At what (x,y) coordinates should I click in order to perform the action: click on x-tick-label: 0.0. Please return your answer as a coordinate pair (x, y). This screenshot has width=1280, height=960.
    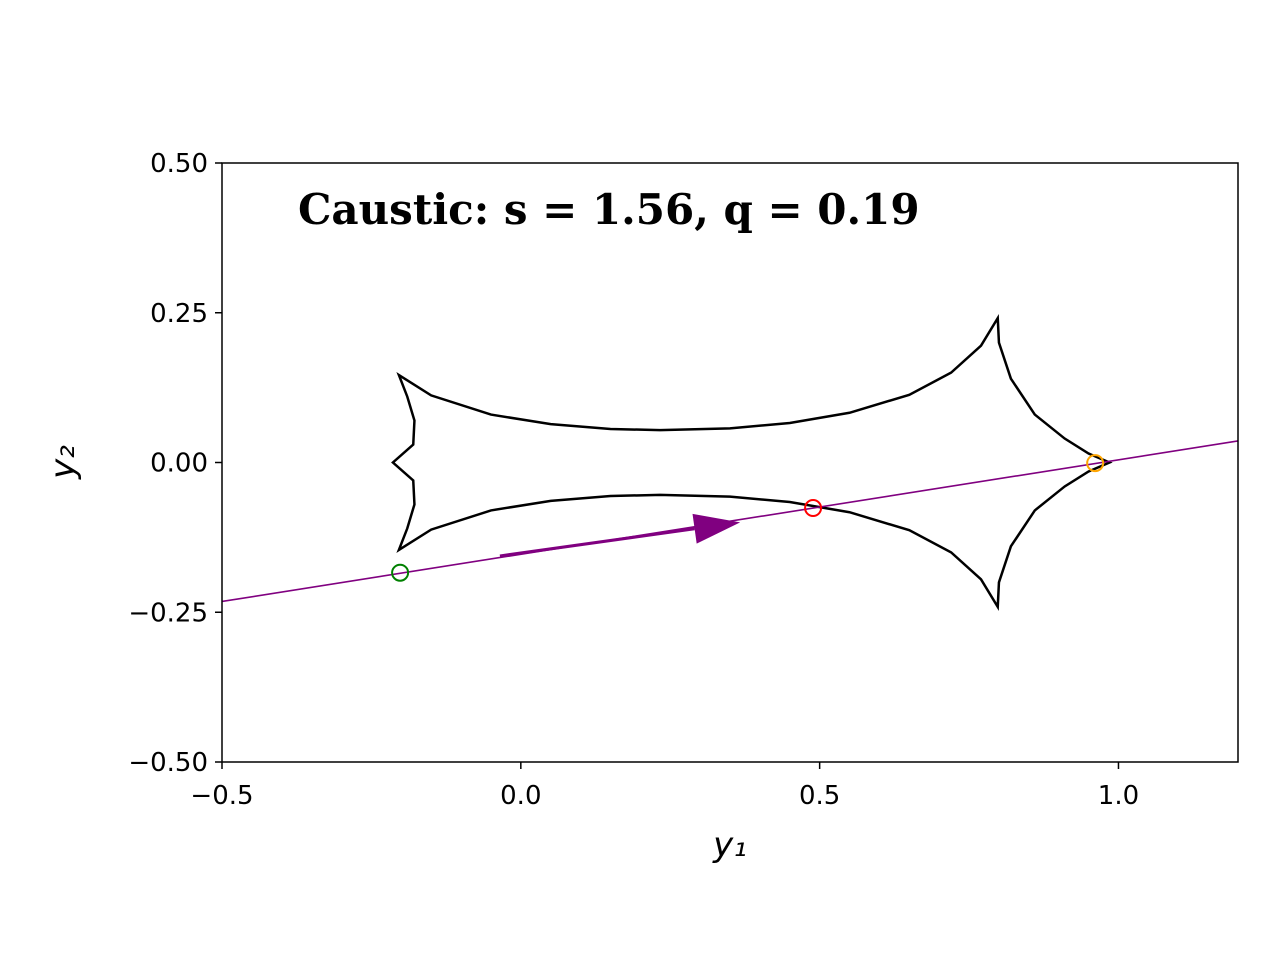
    Looking at the image, I should click on (520, 796).